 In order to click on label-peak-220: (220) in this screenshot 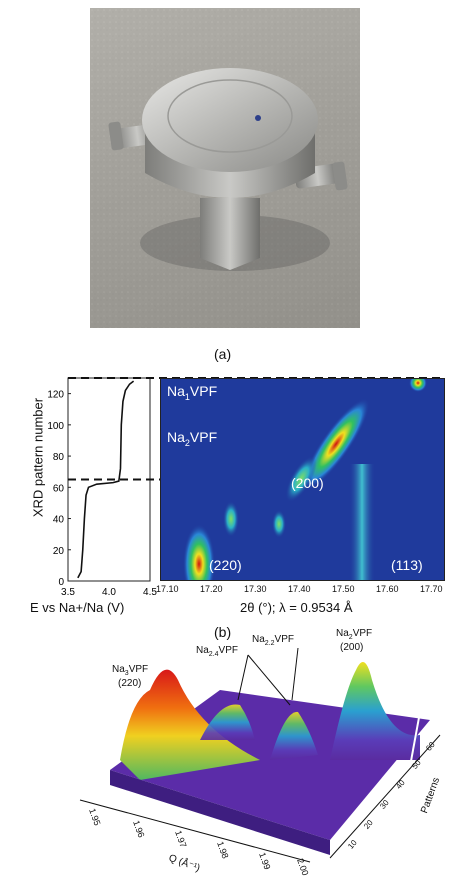, I will do `click(225, 565)`.